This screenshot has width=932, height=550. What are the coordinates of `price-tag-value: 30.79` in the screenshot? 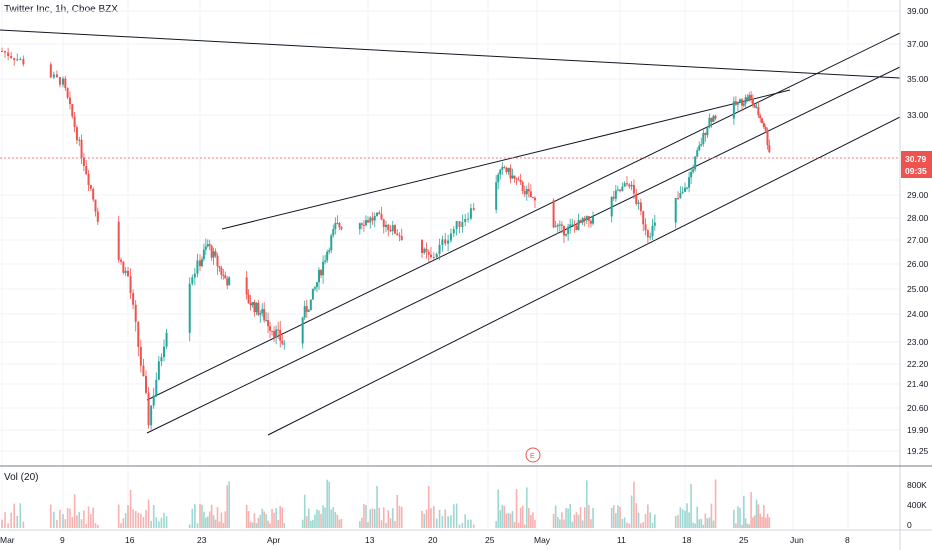 It's located at (916, 159).